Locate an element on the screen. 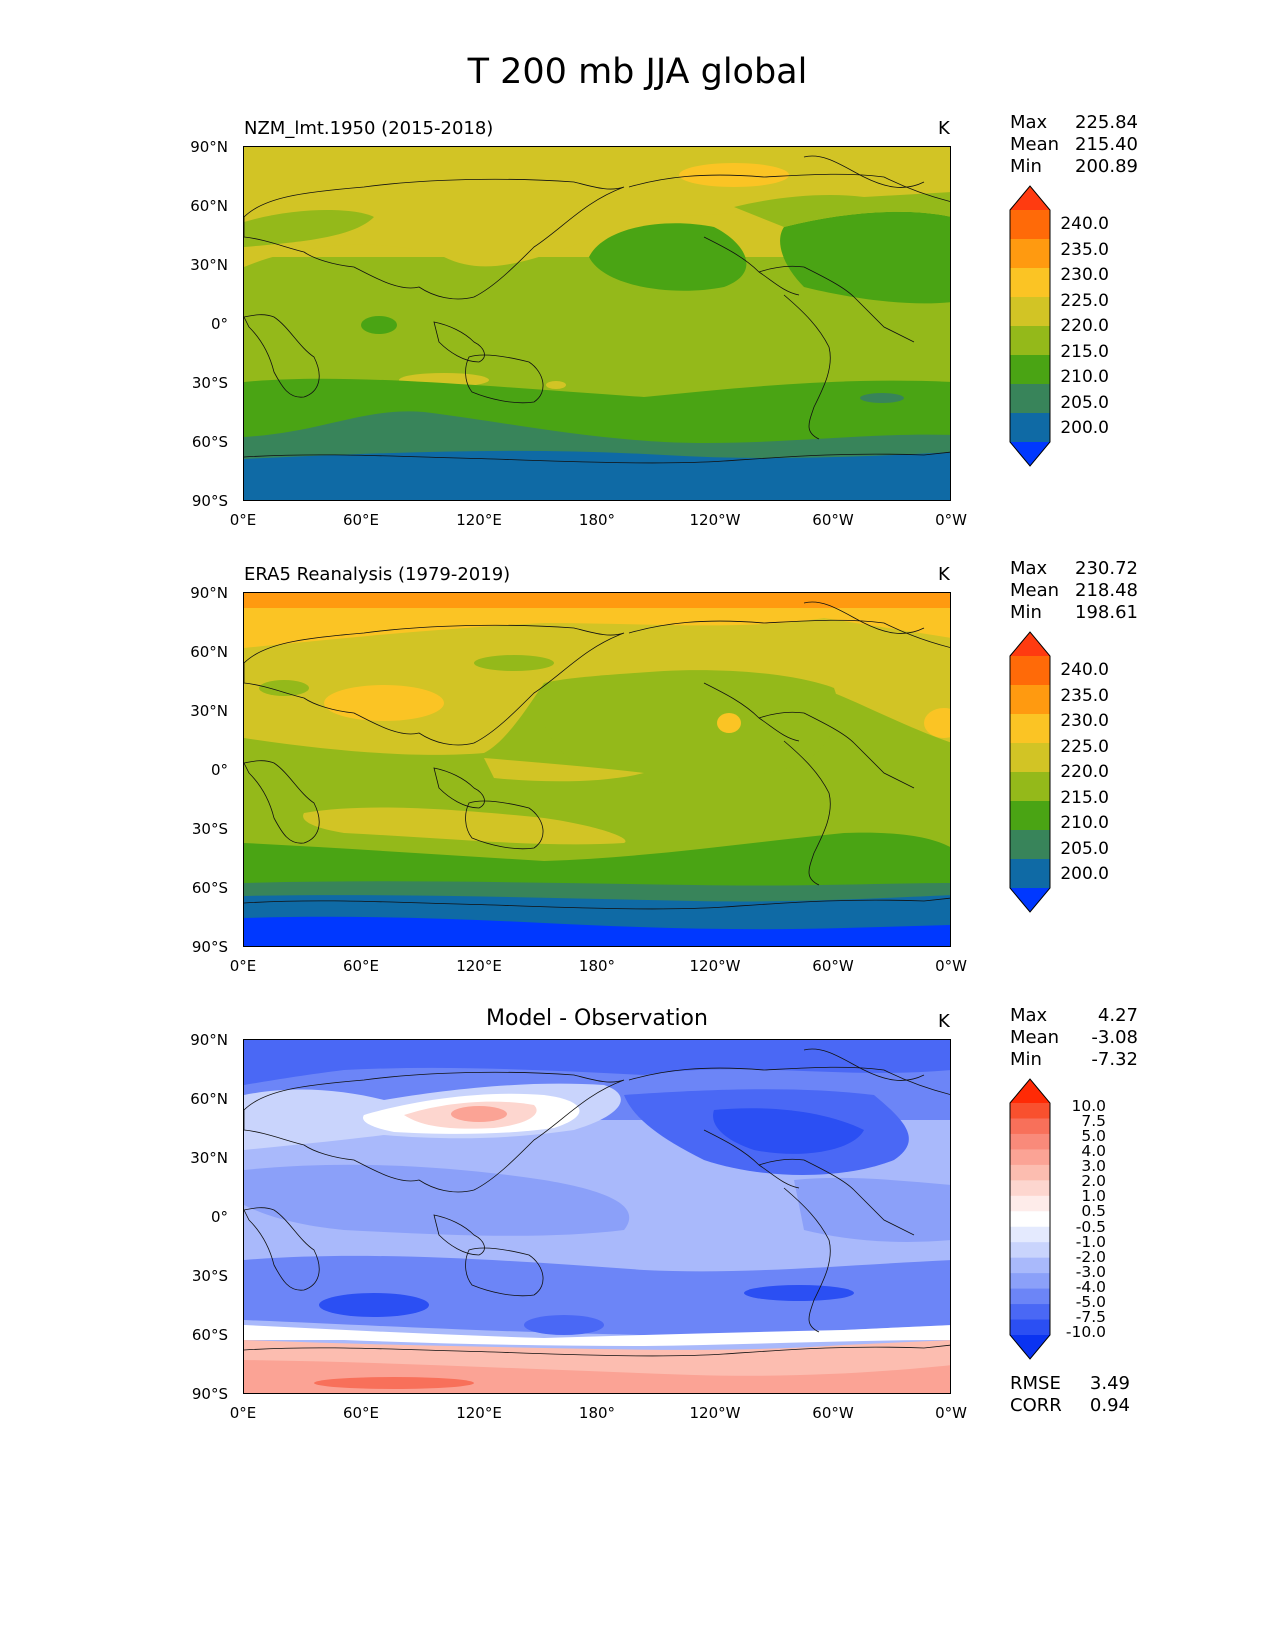 The image size is (1275, 1650). colorbar-tick-label: 215.0 is located at coordinates (1084, 351).